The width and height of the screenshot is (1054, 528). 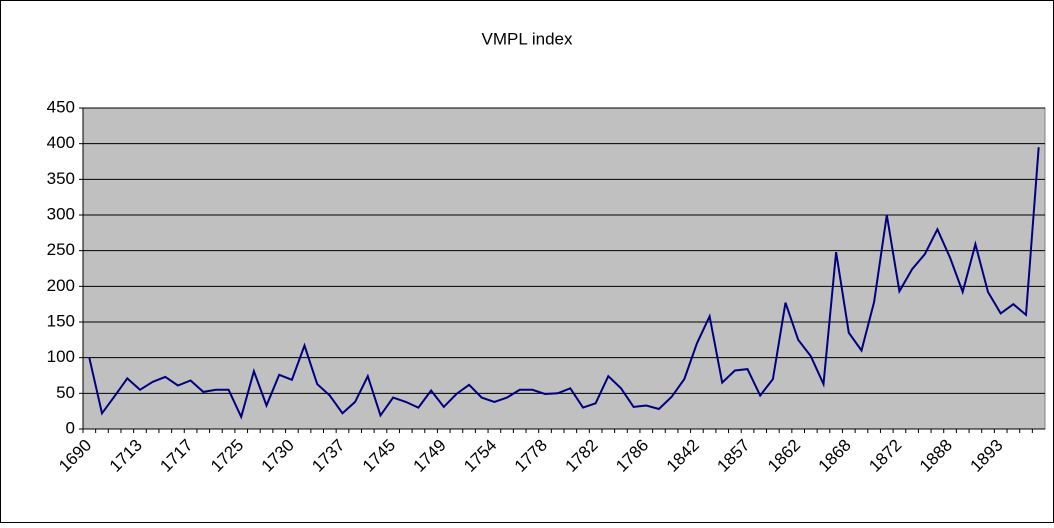 I want to click on y-tick-label: 400, so click(x=61, y=142).